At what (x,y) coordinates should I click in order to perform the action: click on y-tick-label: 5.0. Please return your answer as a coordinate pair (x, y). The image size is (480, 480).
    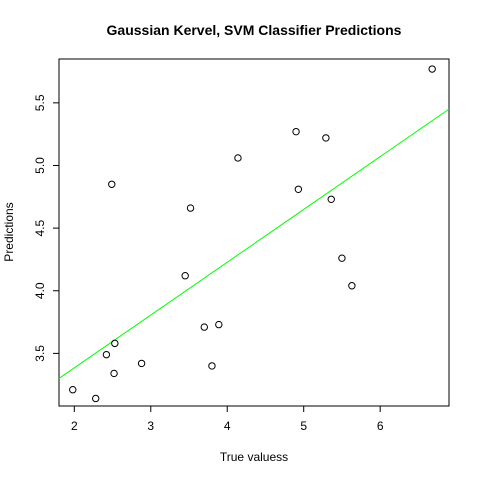
    Looking at the image, I should click on (40, 165).